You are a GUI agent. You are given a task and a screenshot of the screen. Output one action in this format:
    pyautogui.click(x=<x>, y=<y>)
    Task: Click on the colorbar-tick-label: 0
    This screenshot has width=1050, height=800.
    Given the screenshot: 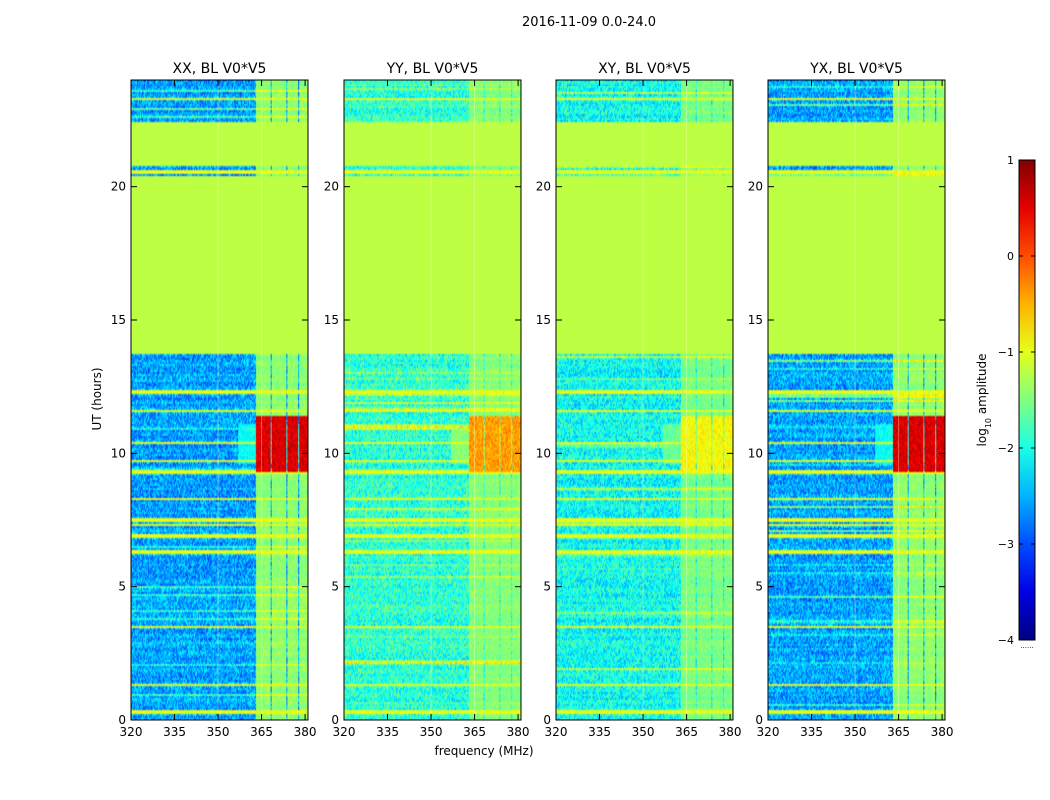 What is the action you would take?
    pyautogui.click(x=1010, y=256)
    